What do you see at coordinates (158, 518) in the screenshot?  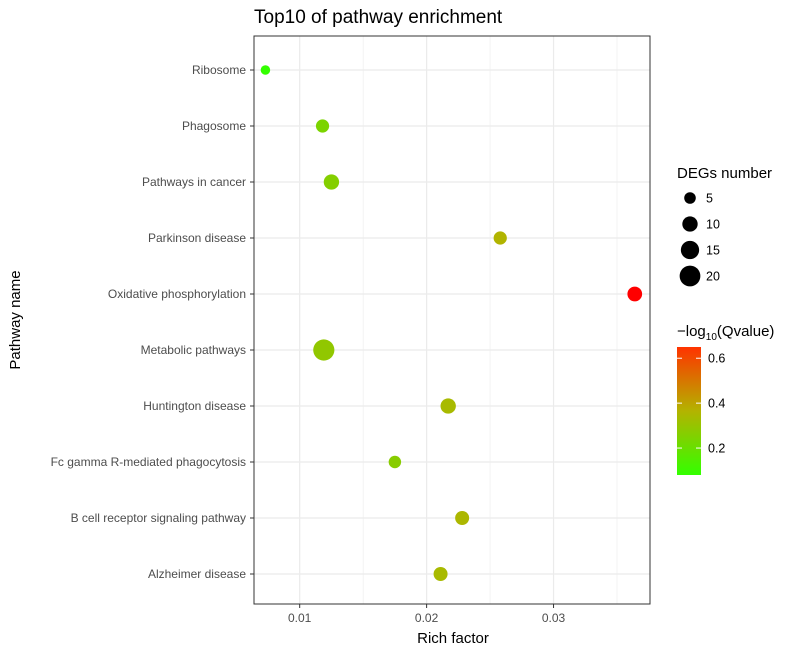 I see `y-tick-label: B cell receptor signaling pathway` at bounding box center [158, 518].